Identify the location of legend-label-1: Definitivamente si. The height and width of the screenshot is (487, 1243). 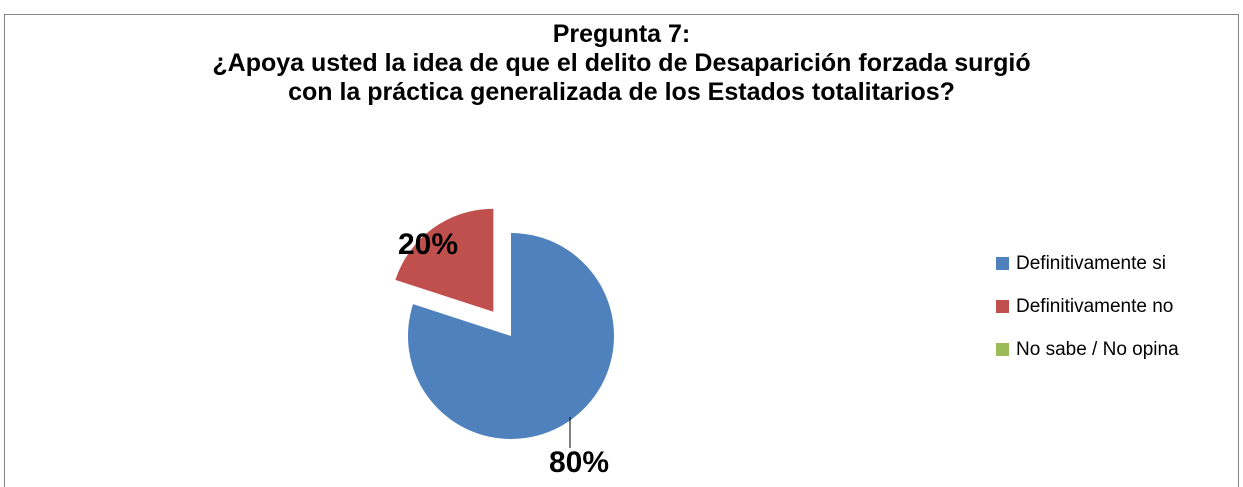
(1091, 263).